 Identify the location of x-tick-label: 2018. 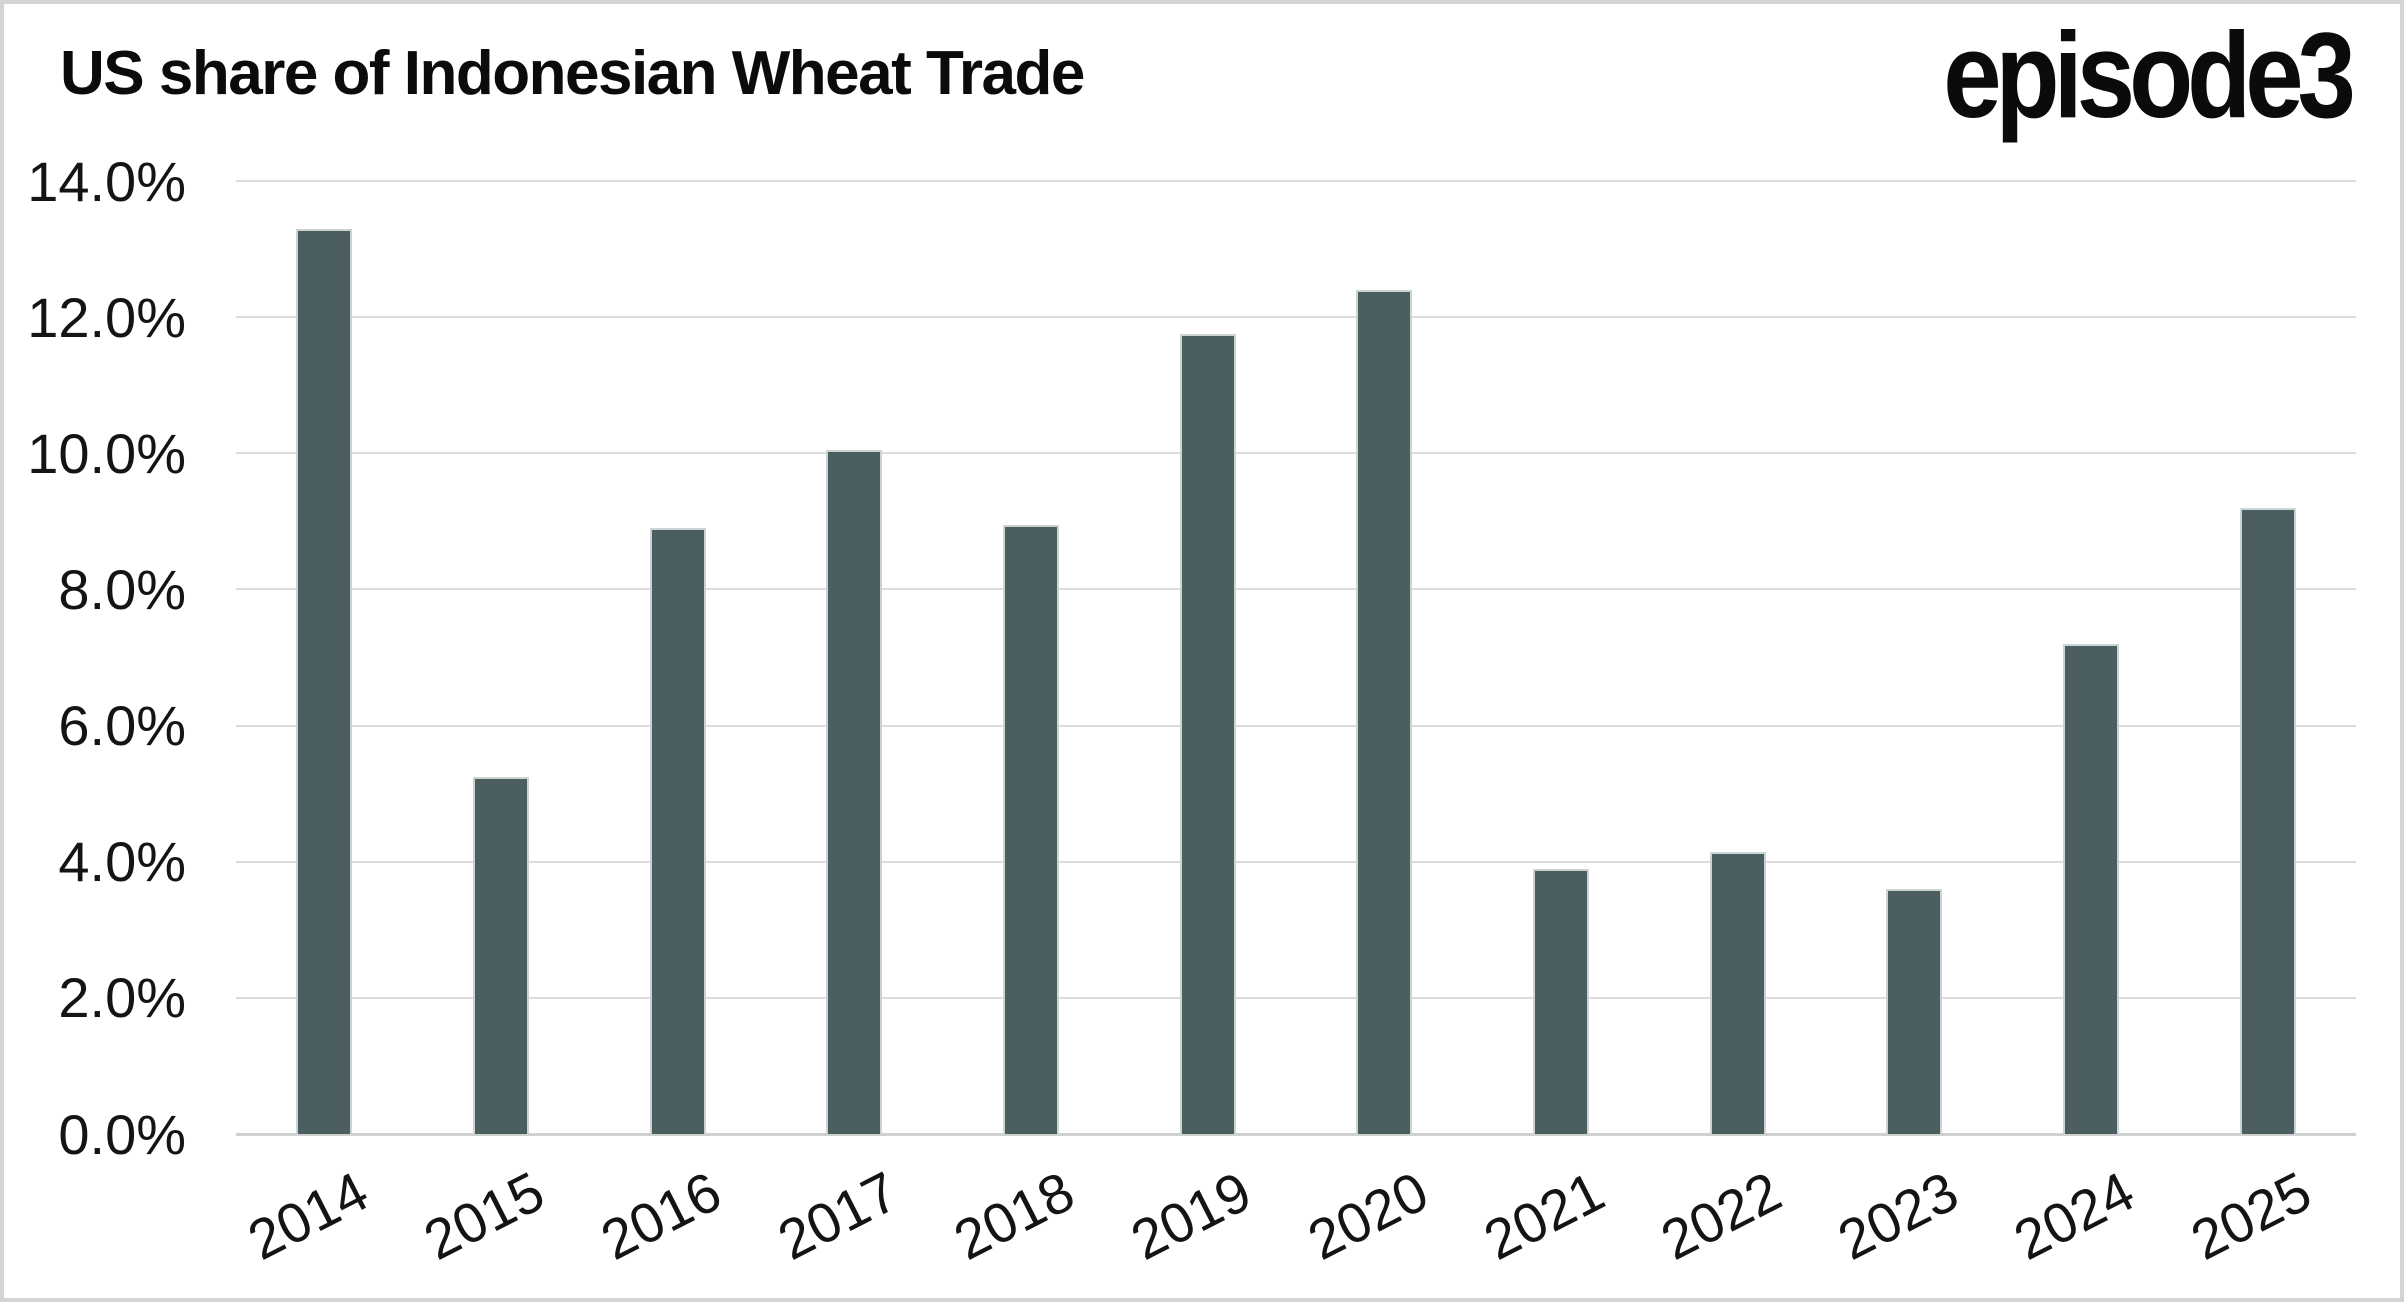
(1014, 1215).